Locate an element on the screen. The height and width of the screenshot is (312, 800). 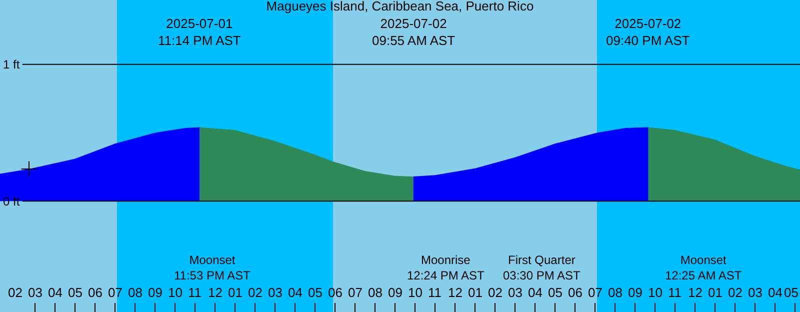
annotation: Moonrise 12:24 PM AST is located at coordinates (446, 268).